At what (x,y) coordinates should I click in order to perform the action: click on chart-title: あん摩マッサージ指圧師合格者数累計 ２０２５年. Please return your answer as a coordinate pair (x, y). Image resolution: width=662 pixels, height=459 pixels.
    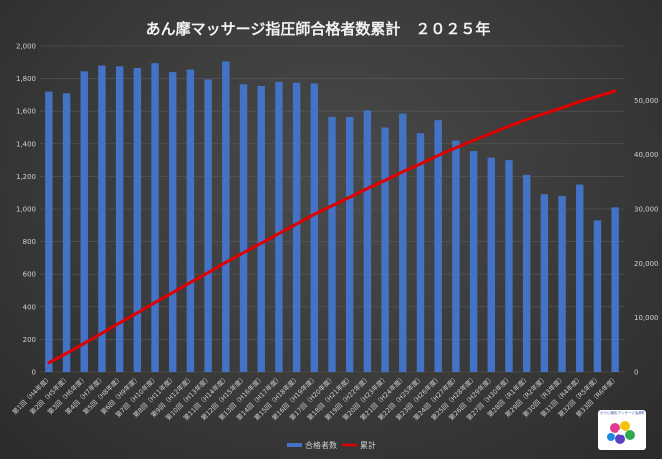
    Looking at the image, I should click on (318, 29).